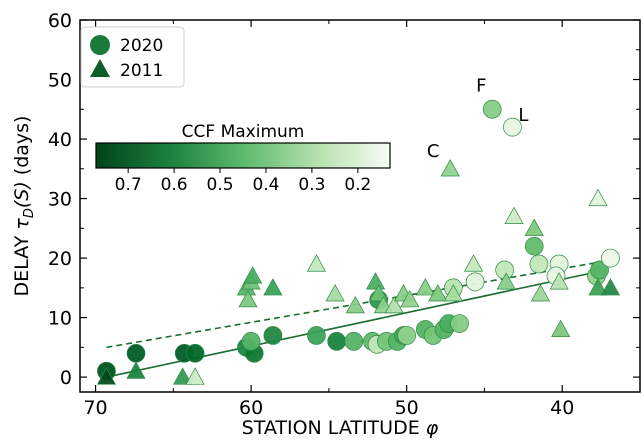 The image size is (644, 442). I want to click on colorbar-tick-label: 0.7, so click(128, 185).